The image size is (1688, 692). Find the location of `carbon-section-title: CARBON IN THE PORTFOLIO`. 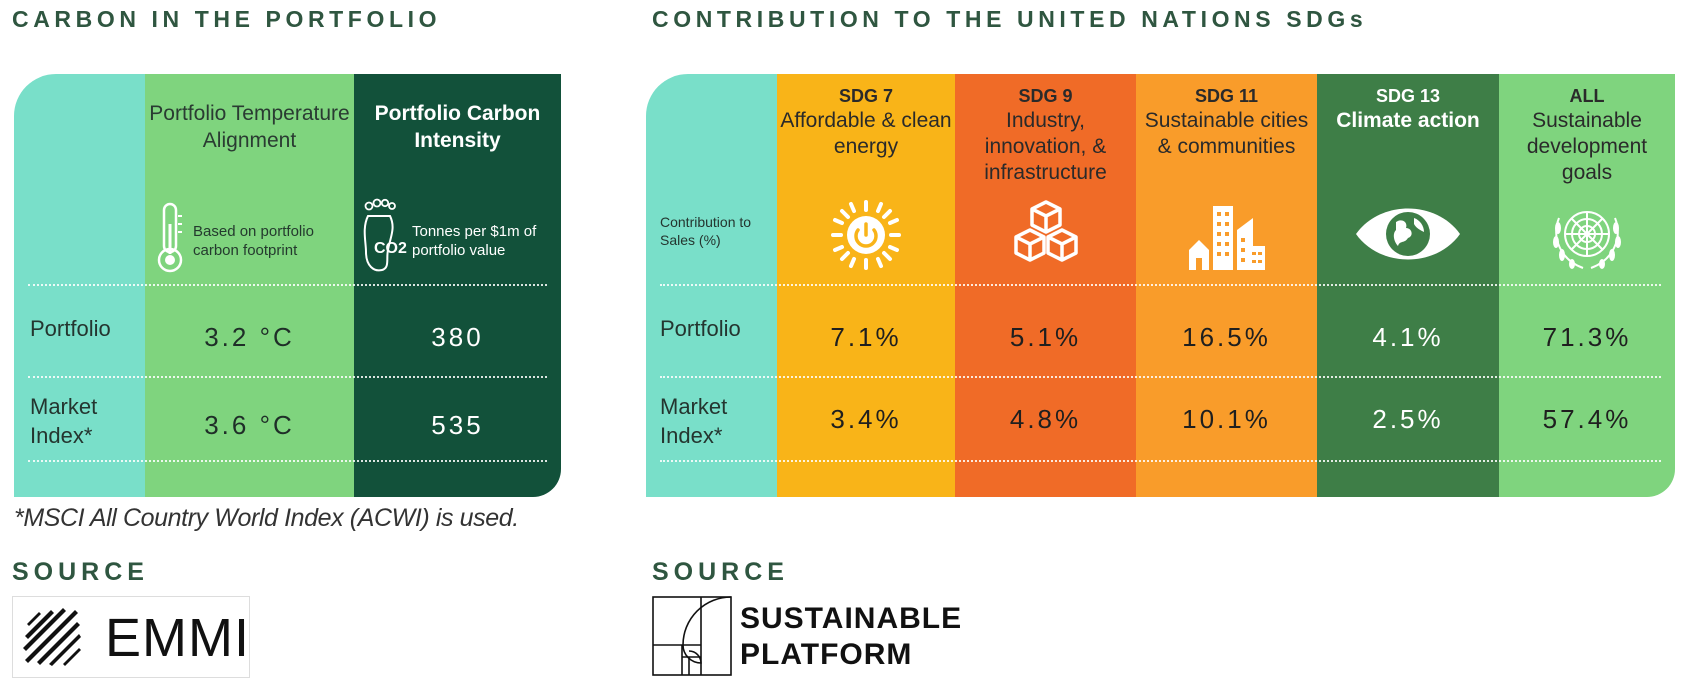

carbon-section-title: CARBON IN THE PORTFOLIO is located at coordinates (227, 19).